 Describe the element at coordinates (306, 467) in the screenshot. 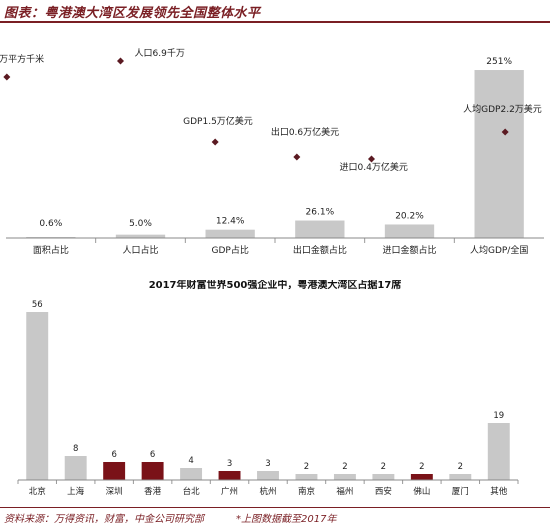

I see `value-label-city-8: 2` at that location.